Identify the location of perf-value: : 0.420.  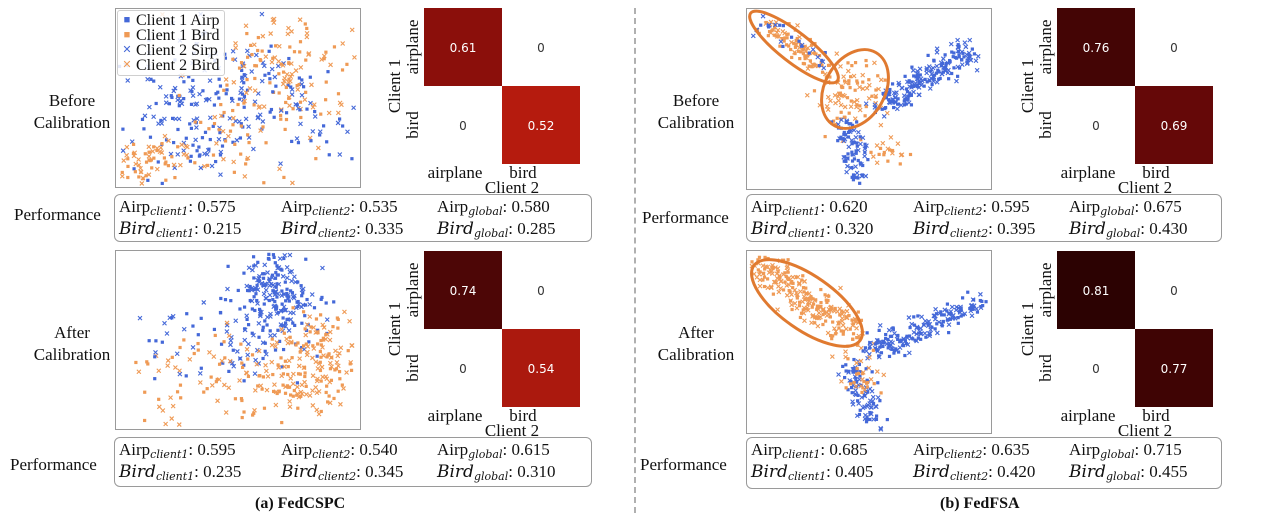
(1012, 471).